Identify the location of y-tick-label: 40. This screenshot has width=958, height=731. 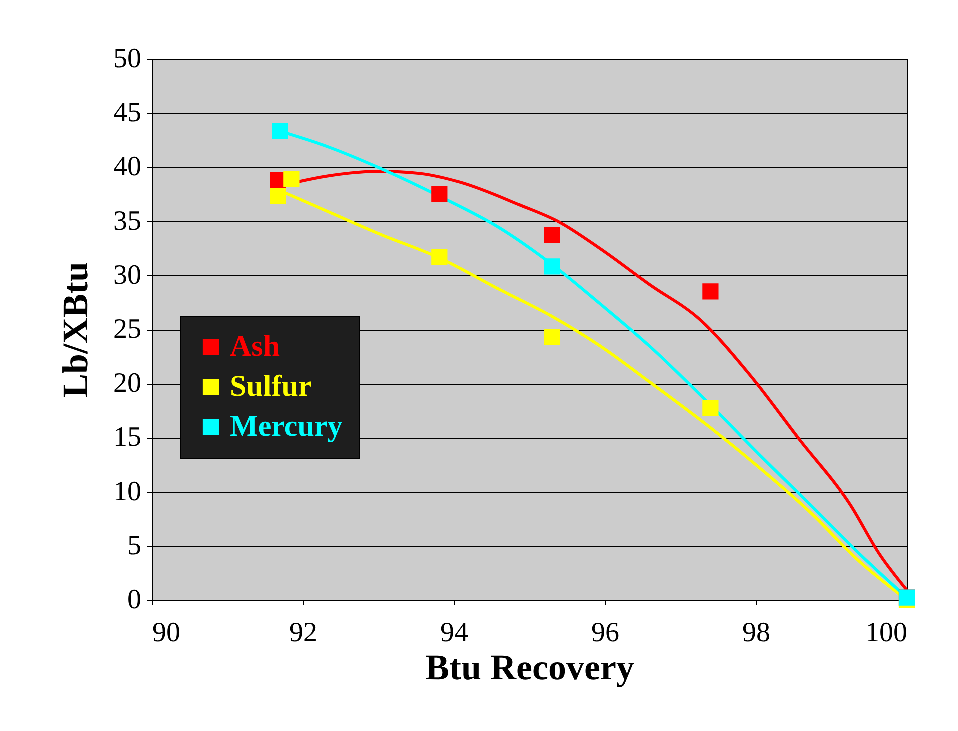
(128, 167).